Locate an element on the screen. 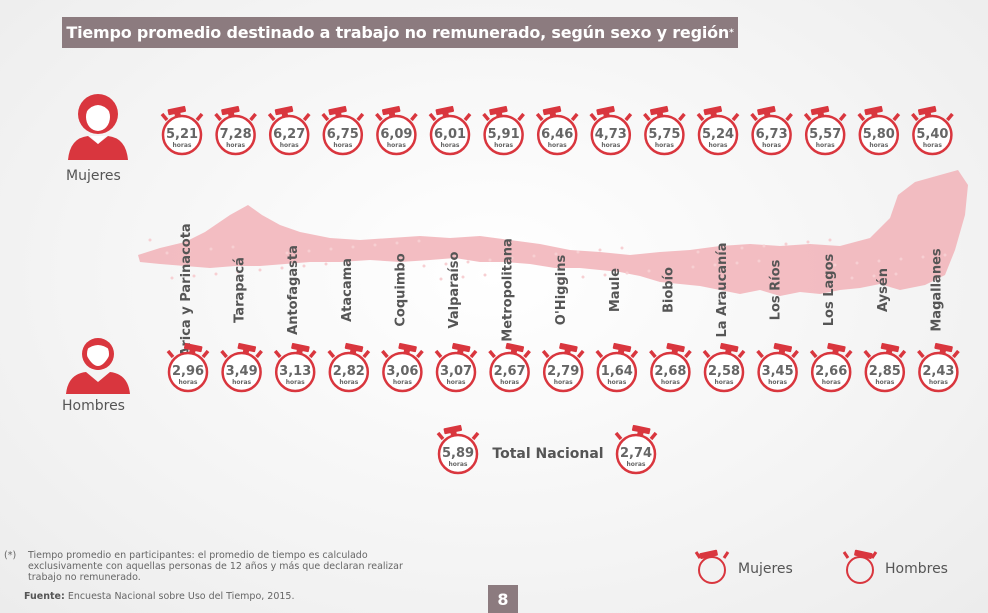 The image size is (988, 613). stopwatch-value: 5,75 is located at coordinates (664, 134).